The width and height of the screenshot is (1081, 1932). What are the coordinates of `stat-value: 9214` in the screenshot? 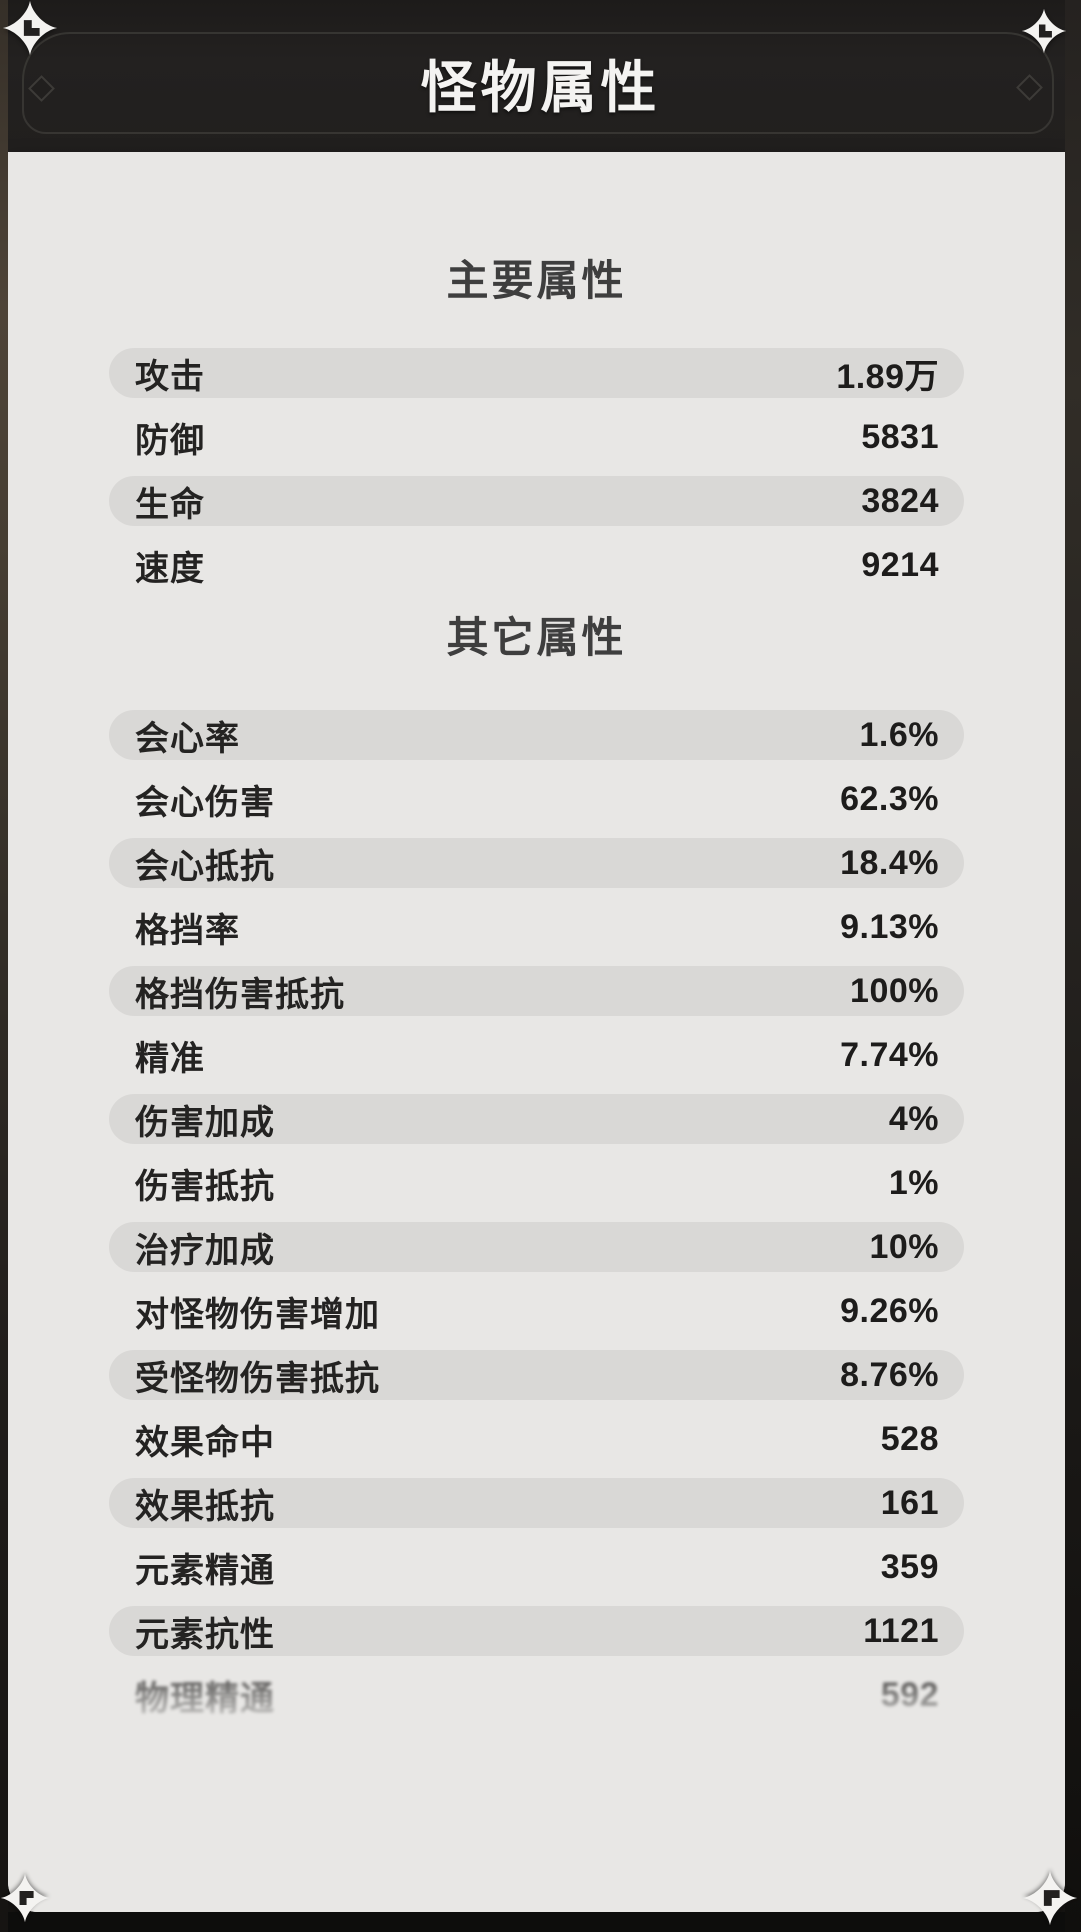 It's located at (900, 564).